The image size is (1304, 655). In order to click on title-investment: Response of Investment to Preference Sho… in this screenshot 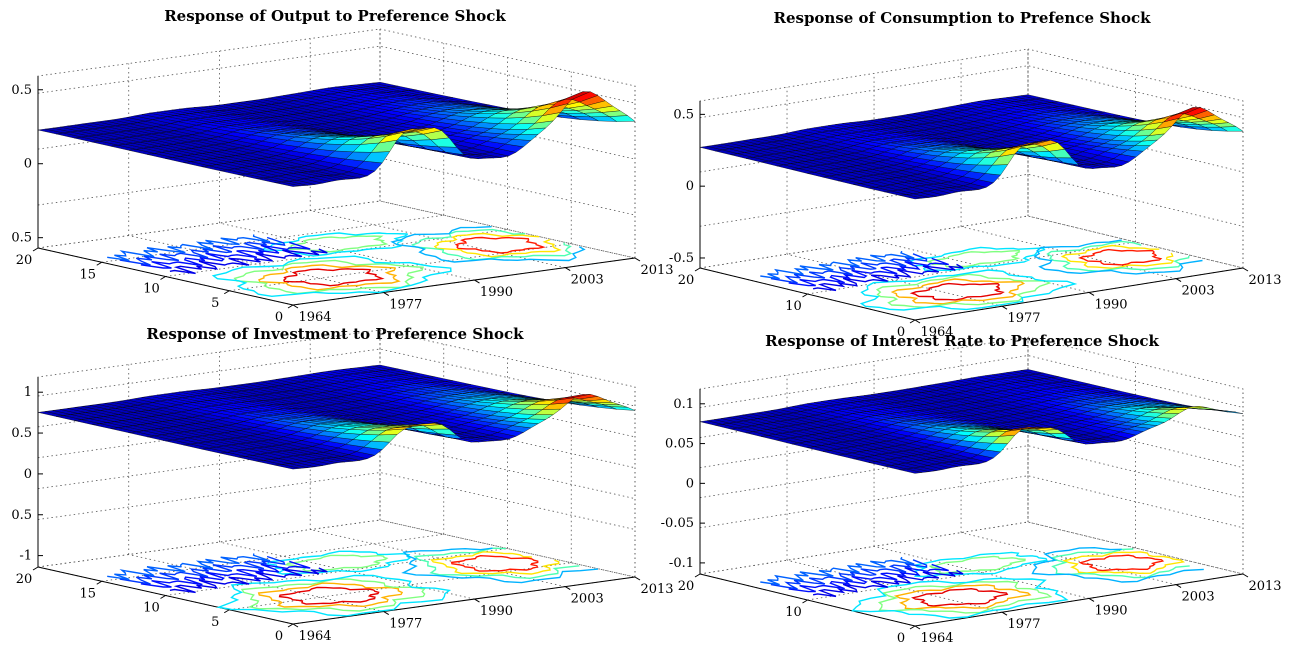, I will do `click(335, 334)`.